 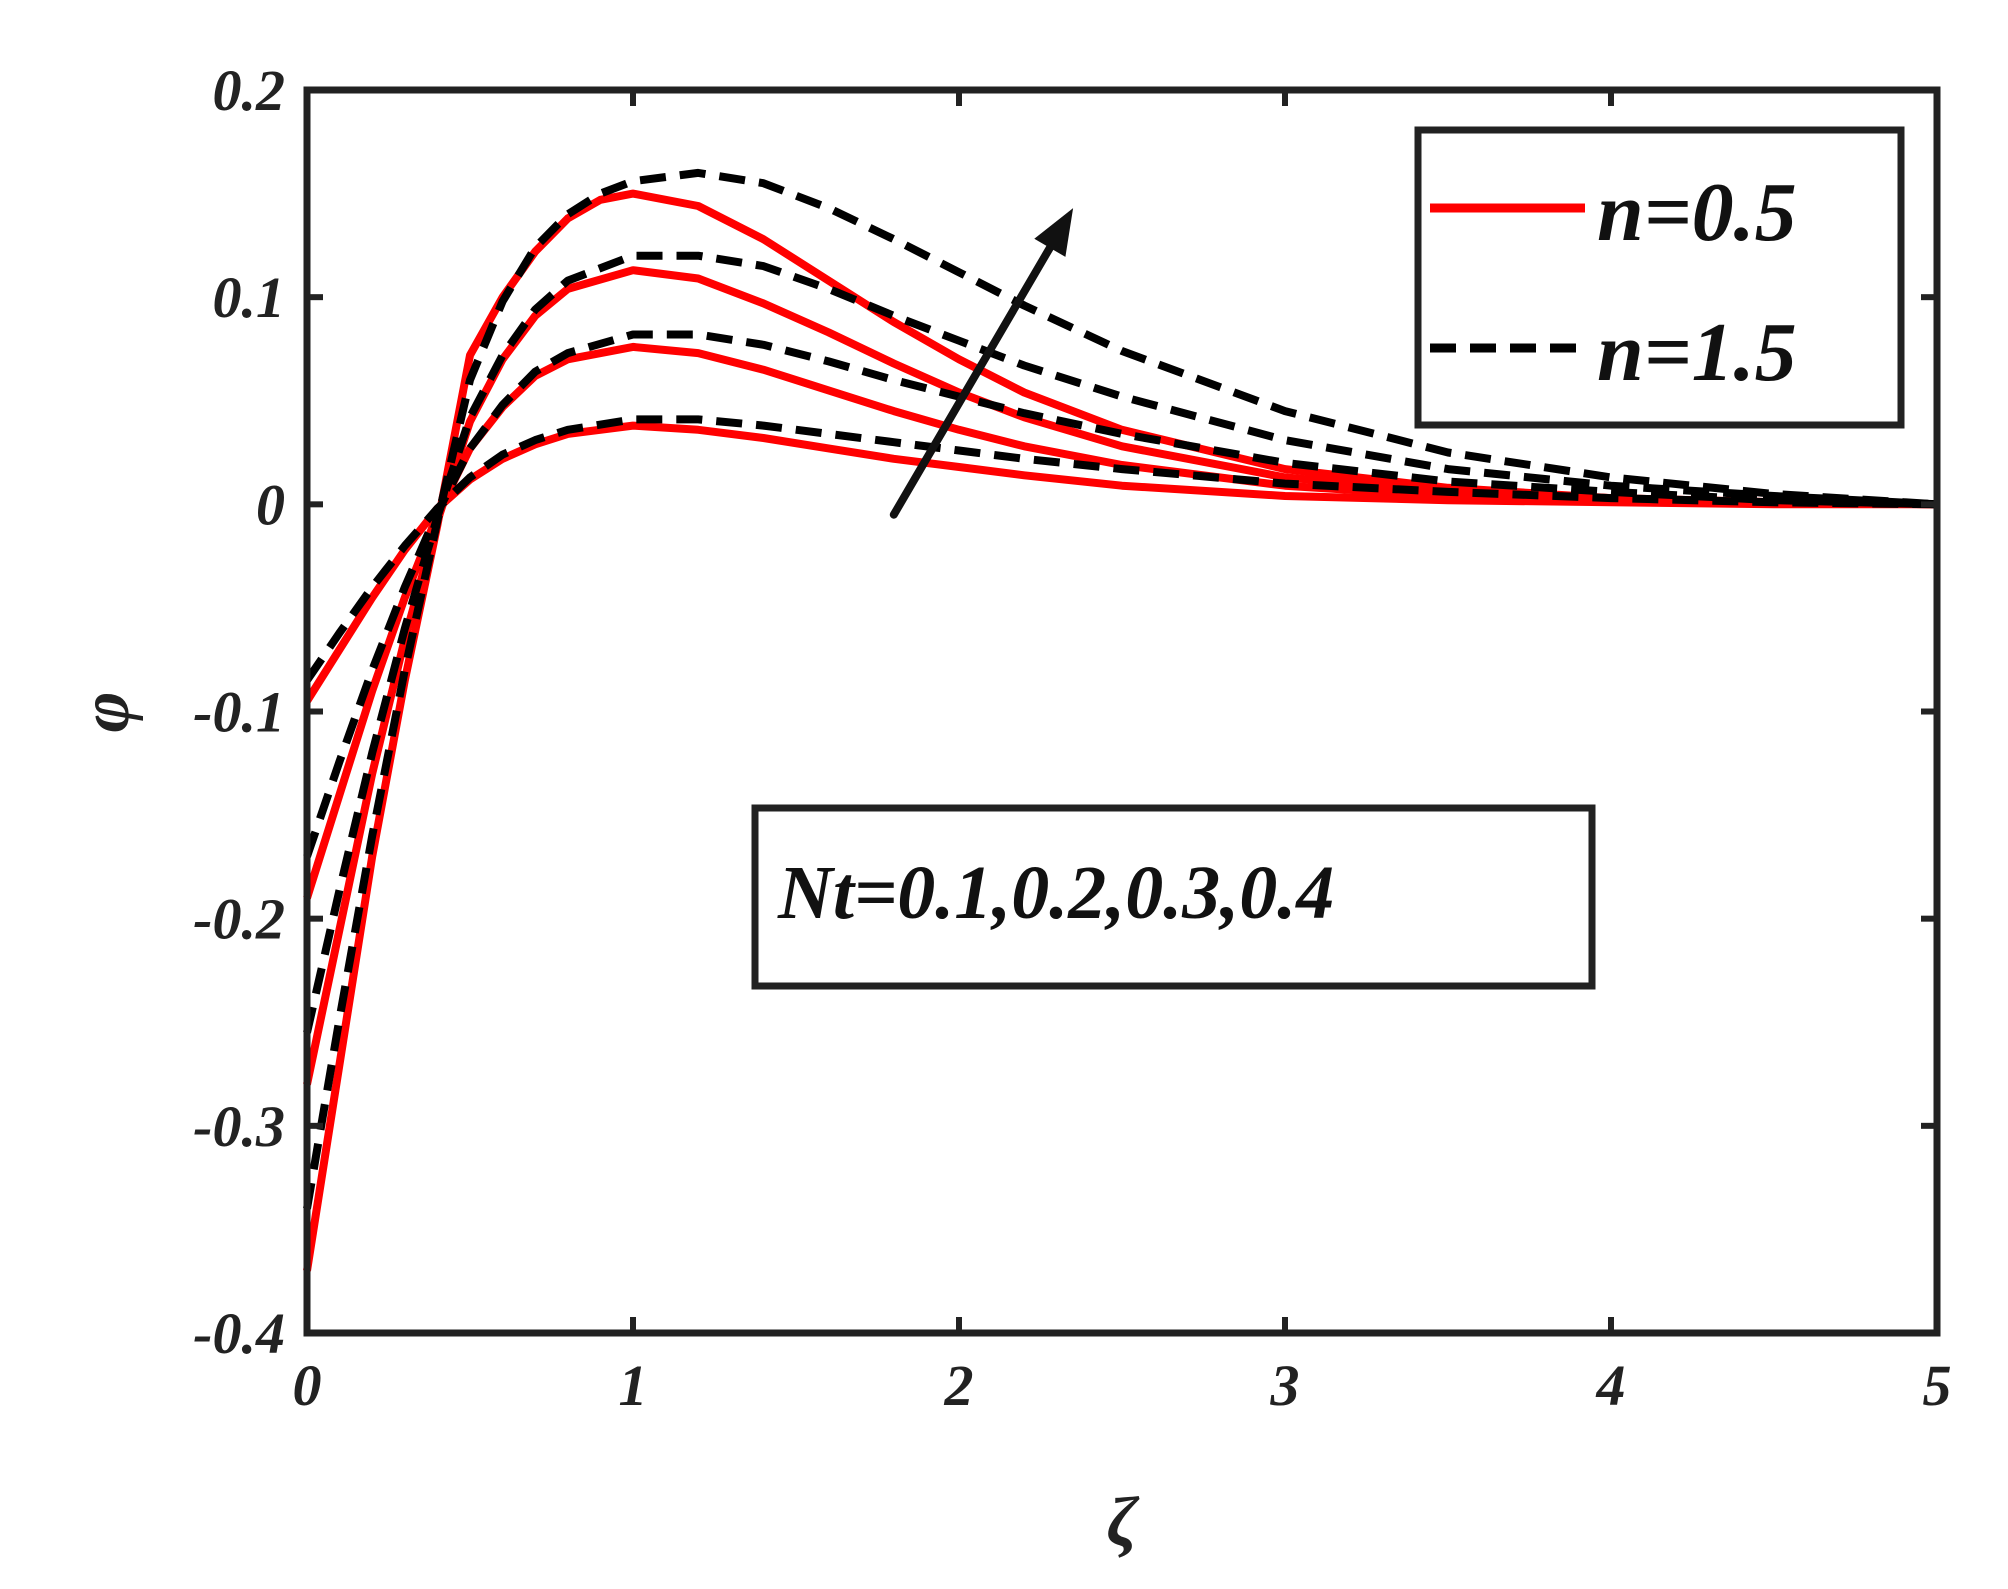 I want to click on x-tick-label: 5, so click(x=1937, y=1385).